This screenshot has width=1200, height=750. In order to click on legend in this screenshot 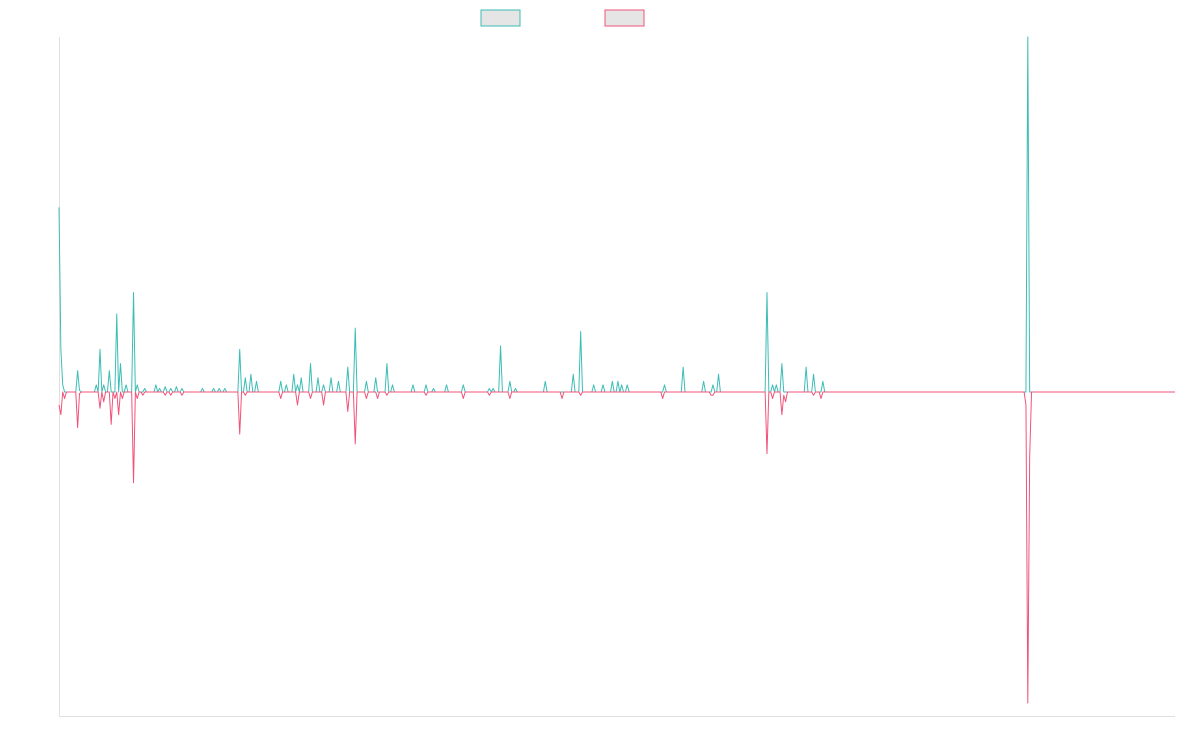, I will do `click(562, 18)`.